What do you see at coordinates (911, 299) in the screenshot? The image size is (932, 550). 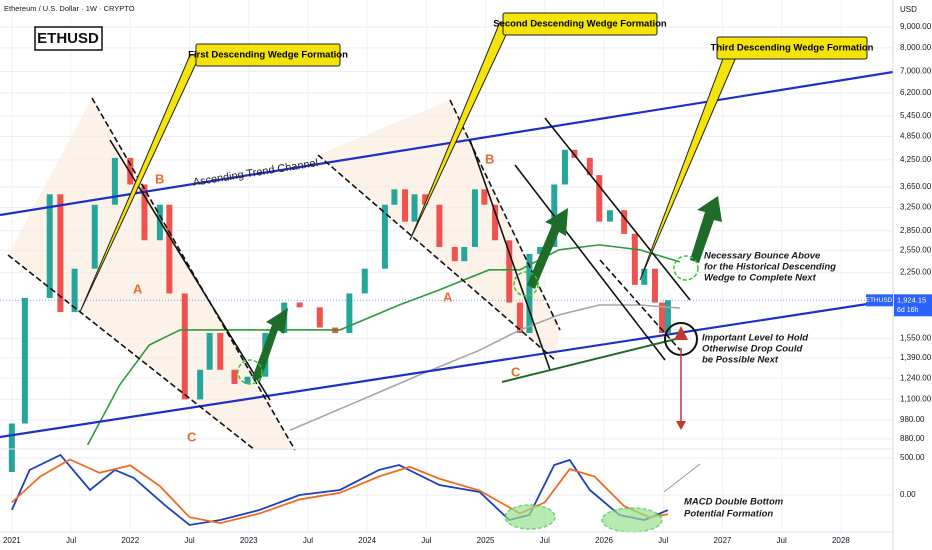 I see `price-tag-value: 1,924.15` at bounding box center [911, 299].